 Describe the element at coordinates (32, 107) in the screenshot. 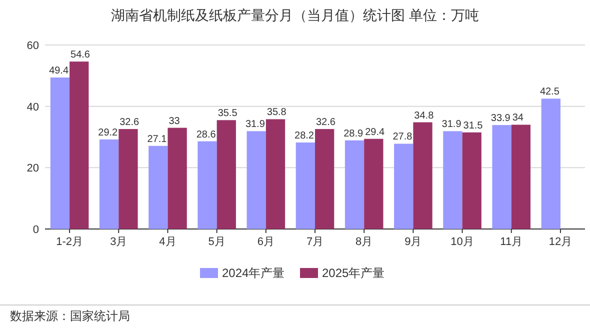

I see `y-tick-label: 40` at that location.